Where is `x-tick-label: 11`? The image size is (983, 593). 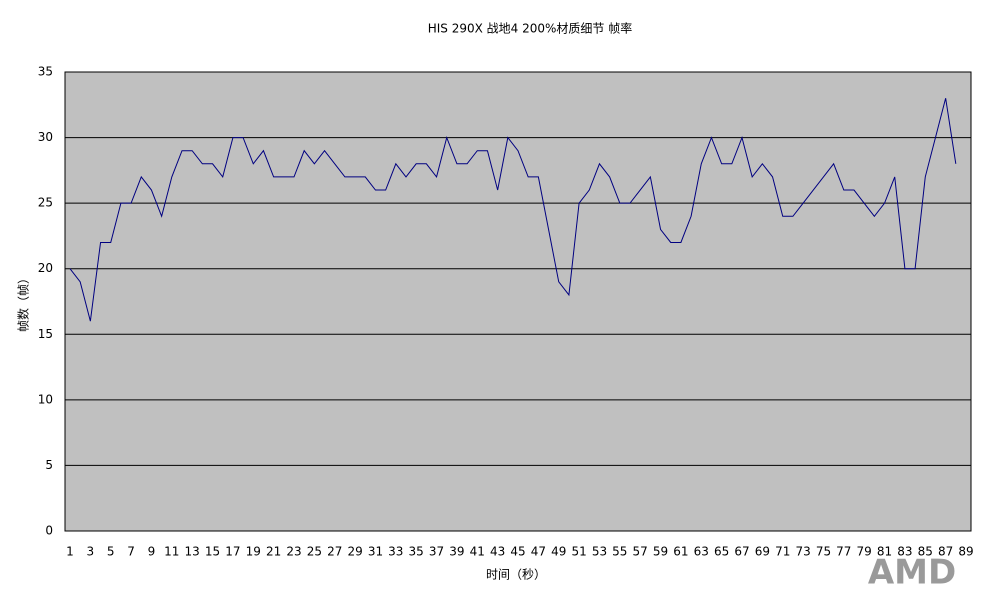 x-tick-label: 11 is located at coordinates (171, 552).